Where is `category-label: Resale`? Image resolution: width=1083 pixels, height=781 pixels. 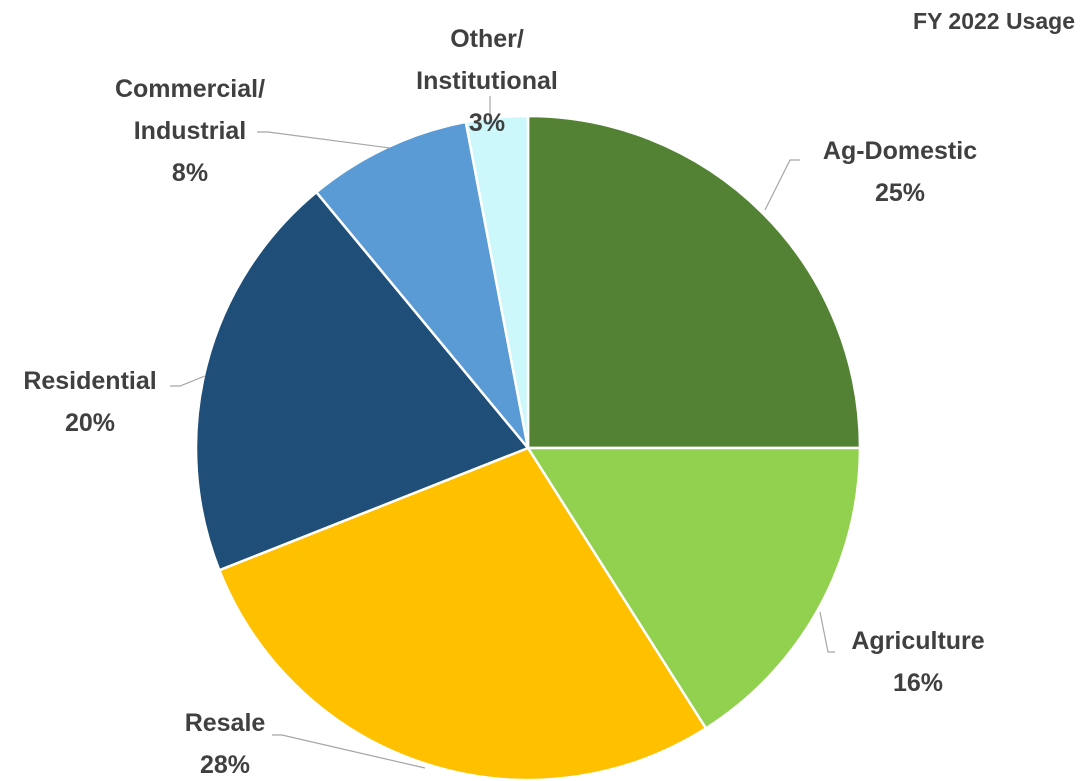 category-label: Resale is located at coordinates (225, 723).